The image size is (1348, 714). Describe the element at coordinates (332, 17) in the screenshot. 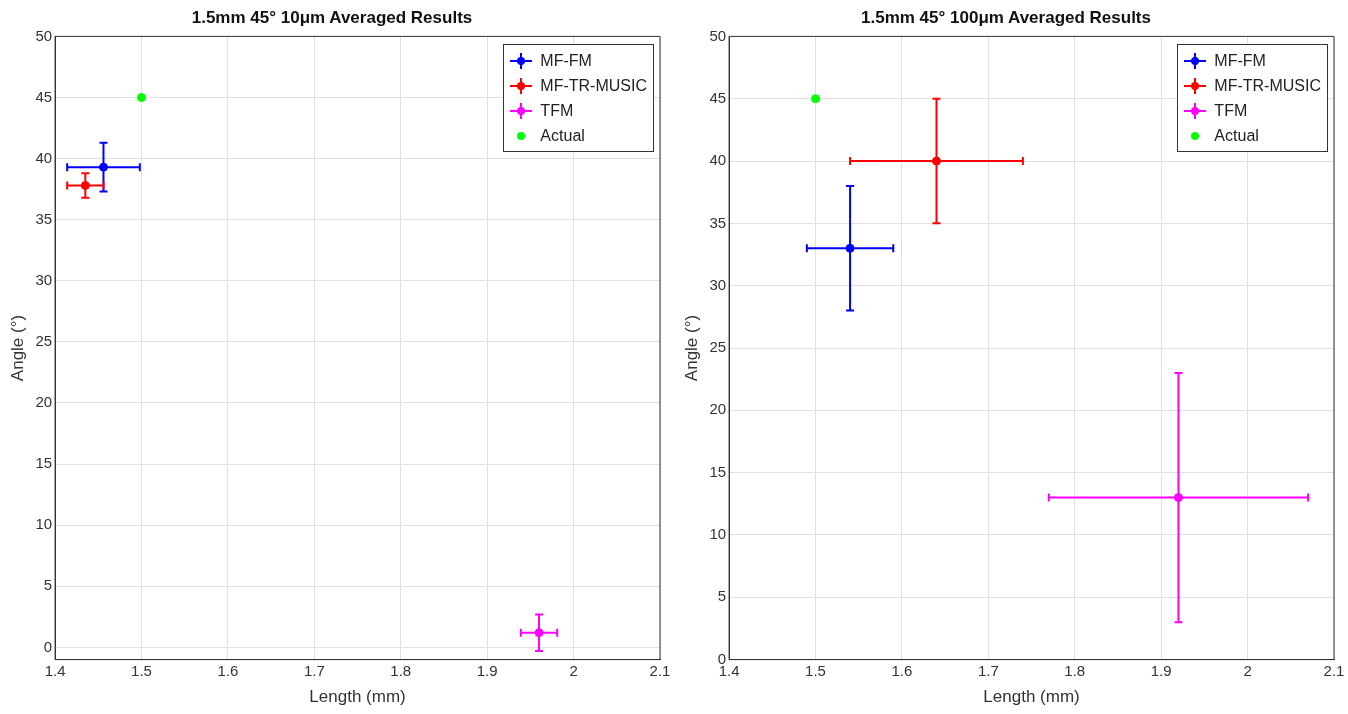

I see `chart-title: 1.5mm 45° 10μm Averaged Results` at that location.